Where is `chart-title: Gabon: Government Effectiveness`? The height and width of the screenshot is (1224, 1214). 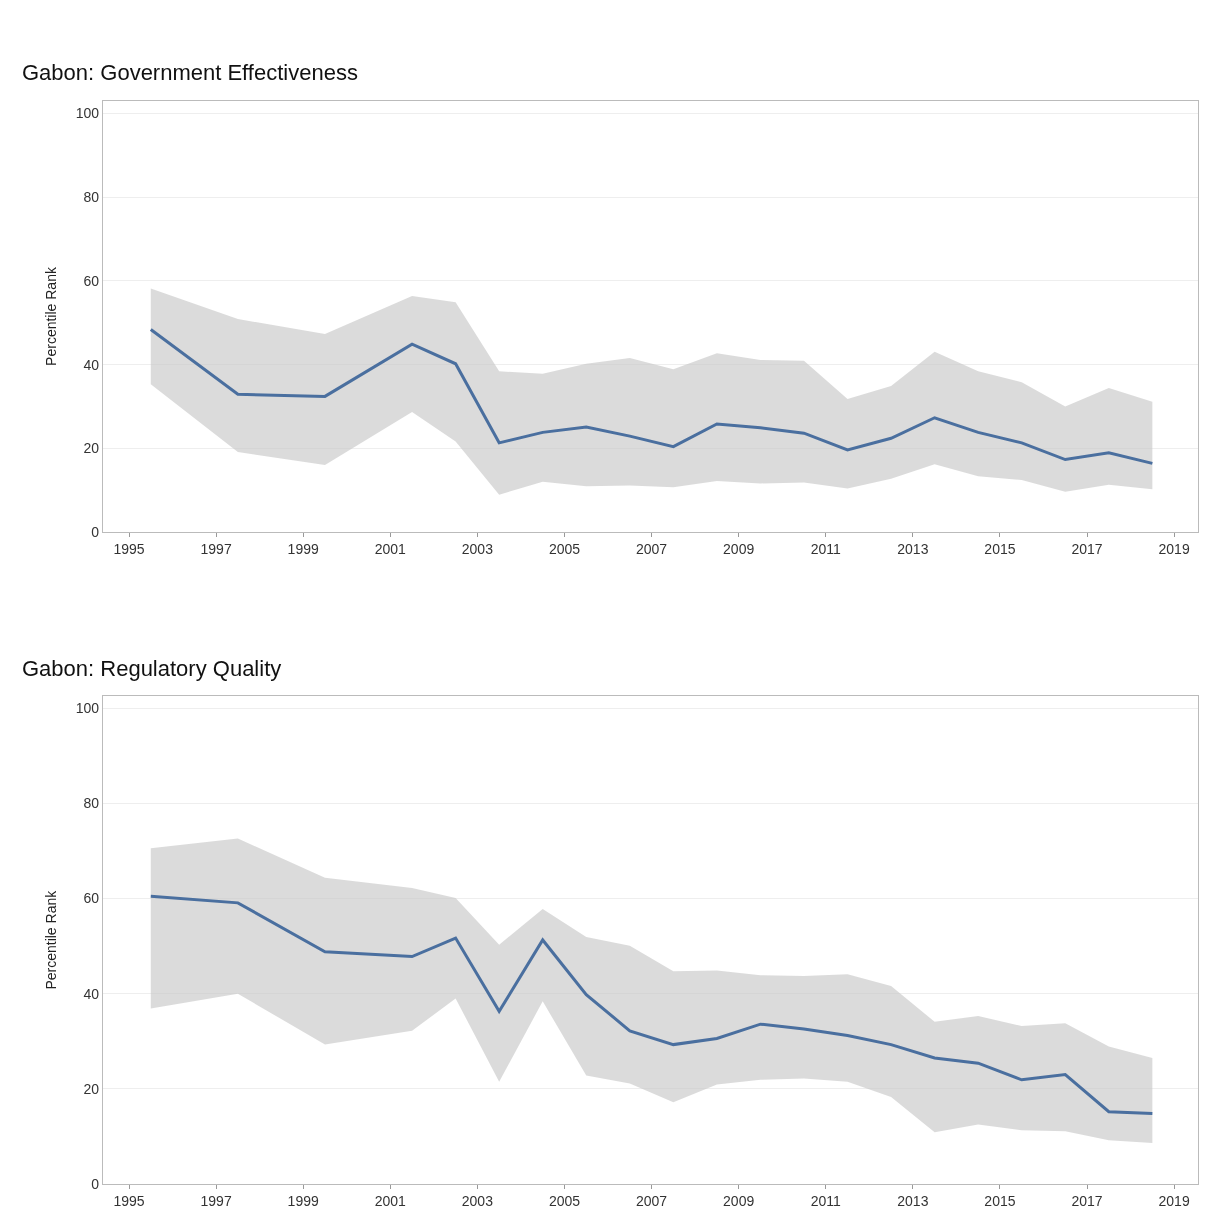 chart-title: Gabon: Government Effectiveness is located at coordinates (190, 72).